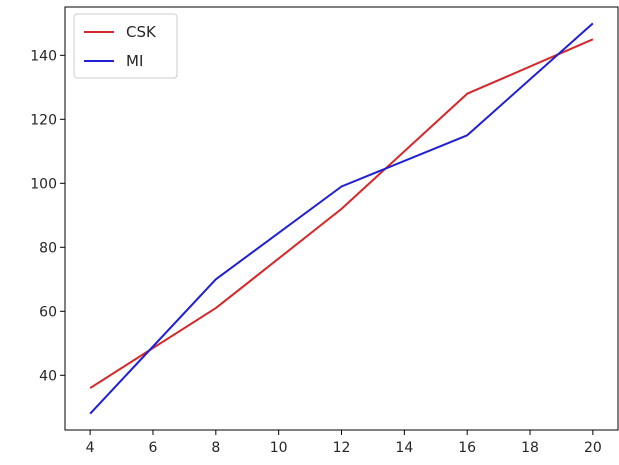 The width and height of the screenshot is (619, 465). What do you see at coordinates (48, 376) in the screenshot?
I see `y-tick-label: 40` at bounding box center [48, 376].